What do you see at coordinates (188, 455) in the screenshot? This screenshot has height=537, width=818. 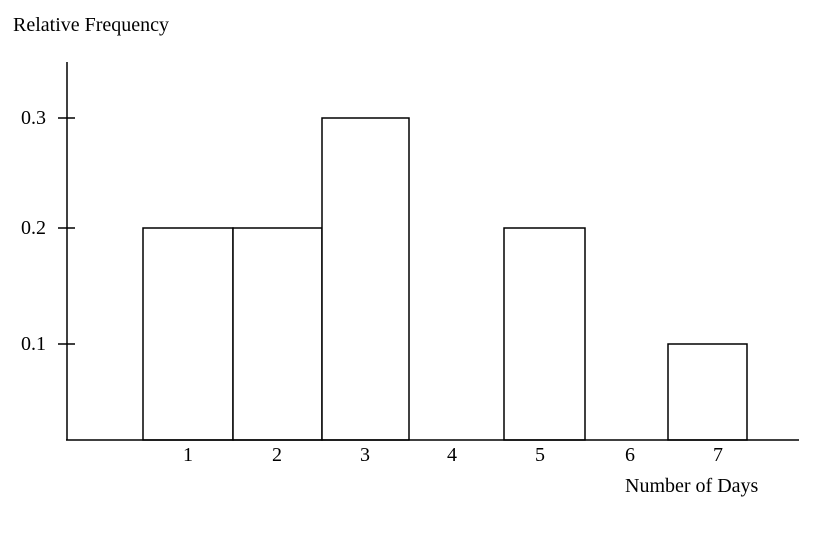 I see `x-tick-label-1: 1` at bounding box center [188, 455].